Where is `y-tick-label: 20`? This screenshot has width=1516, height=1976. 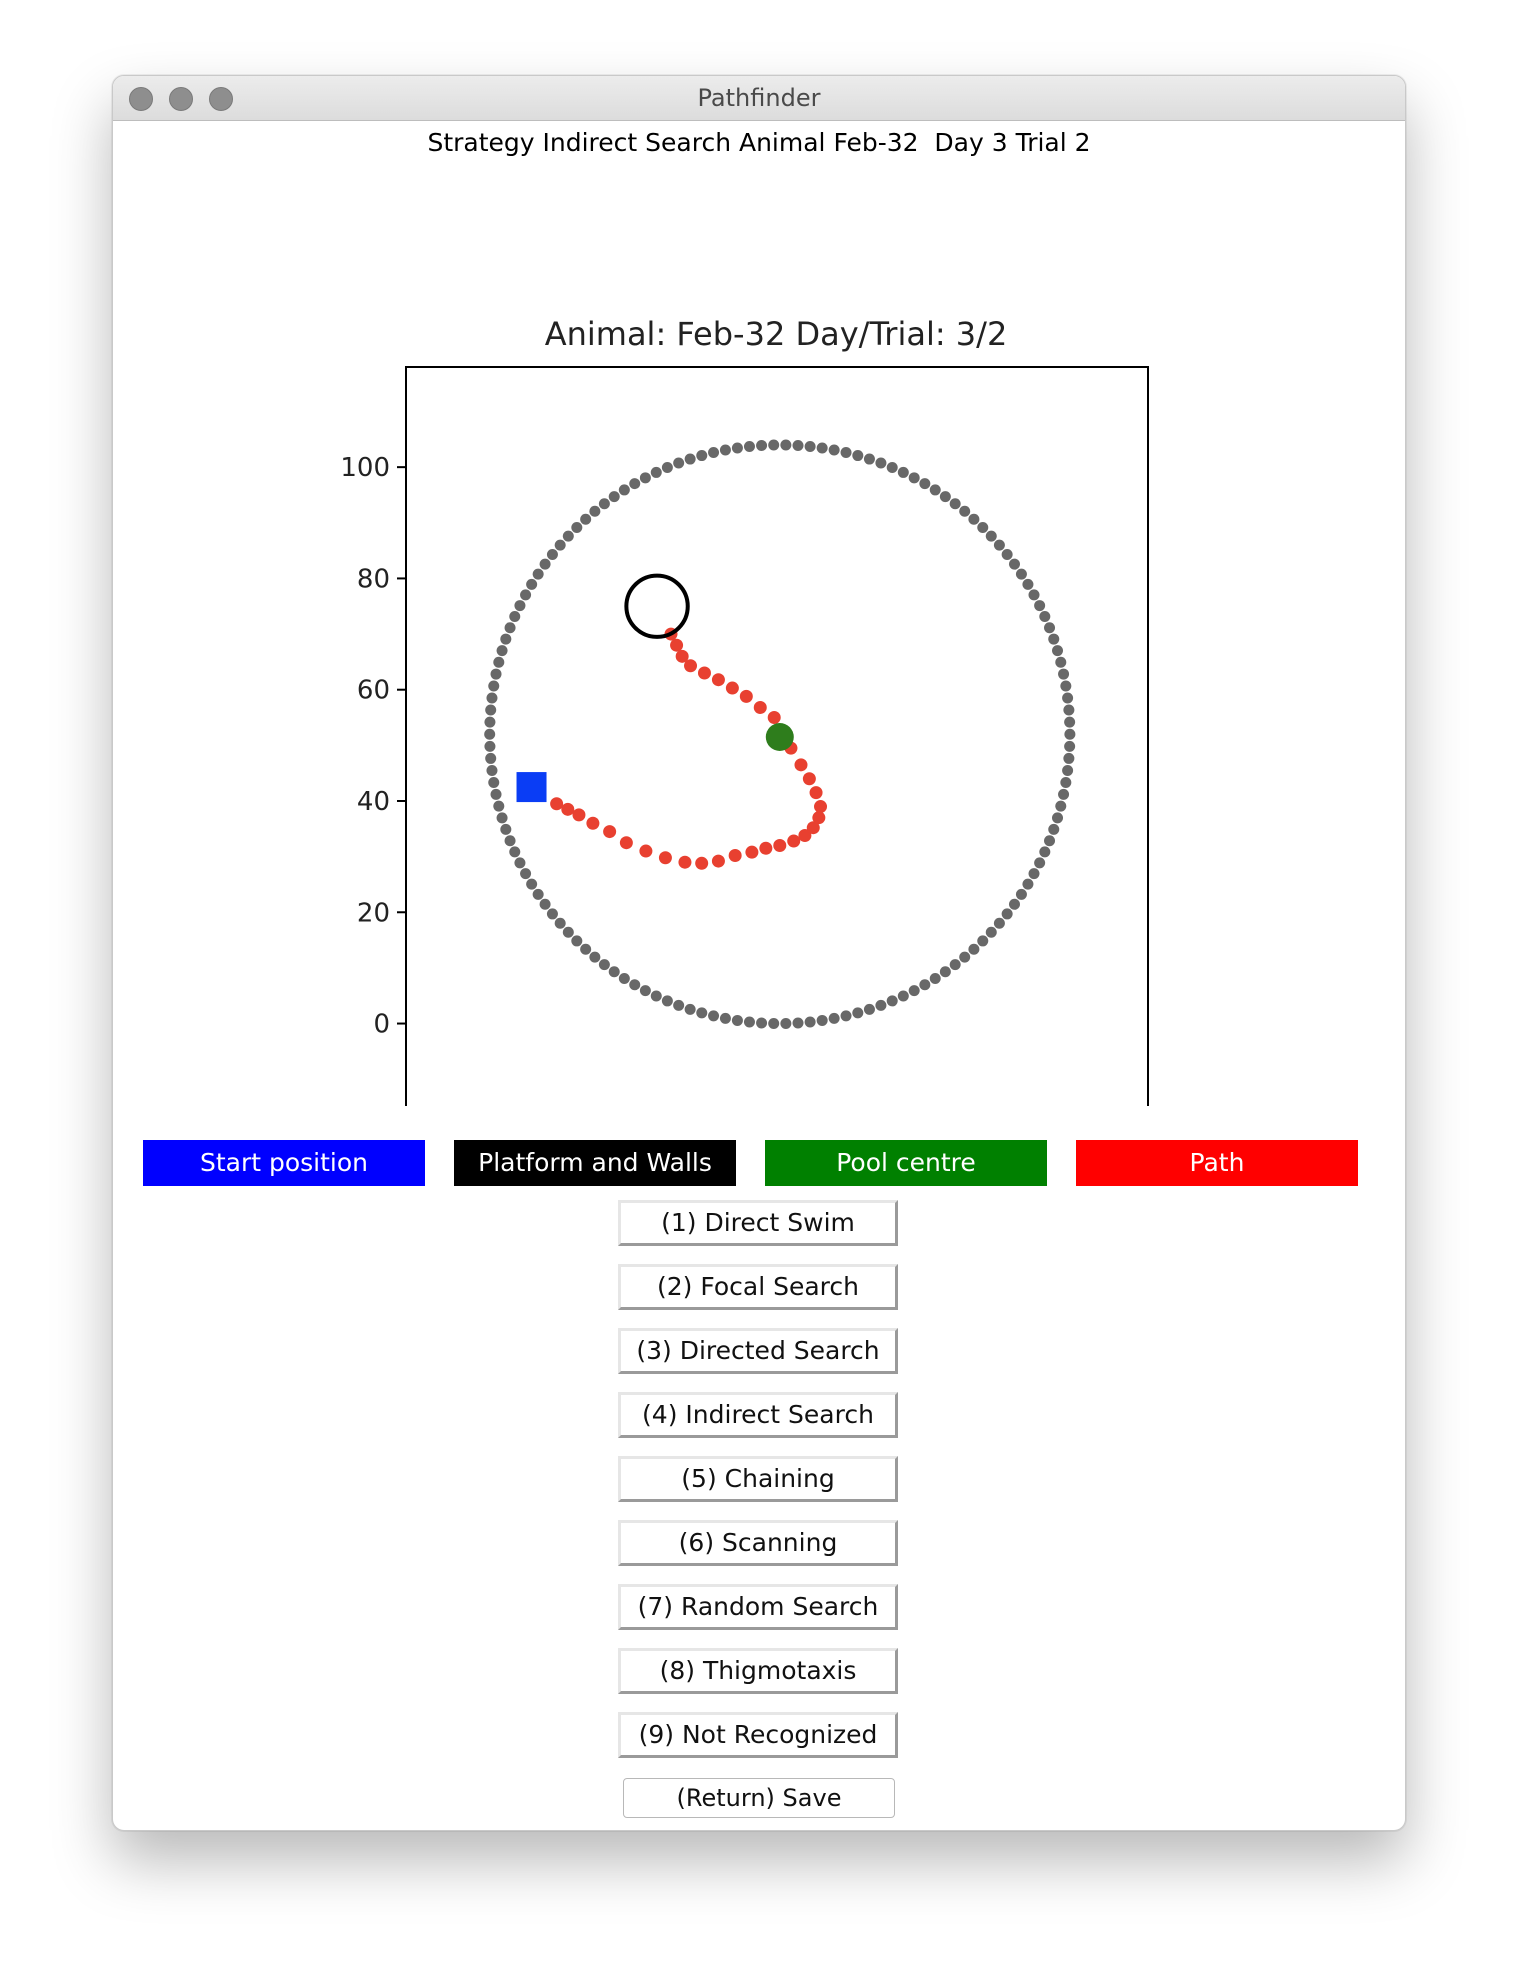 y-tick-label: 20 is located at coordinates (373, 913).